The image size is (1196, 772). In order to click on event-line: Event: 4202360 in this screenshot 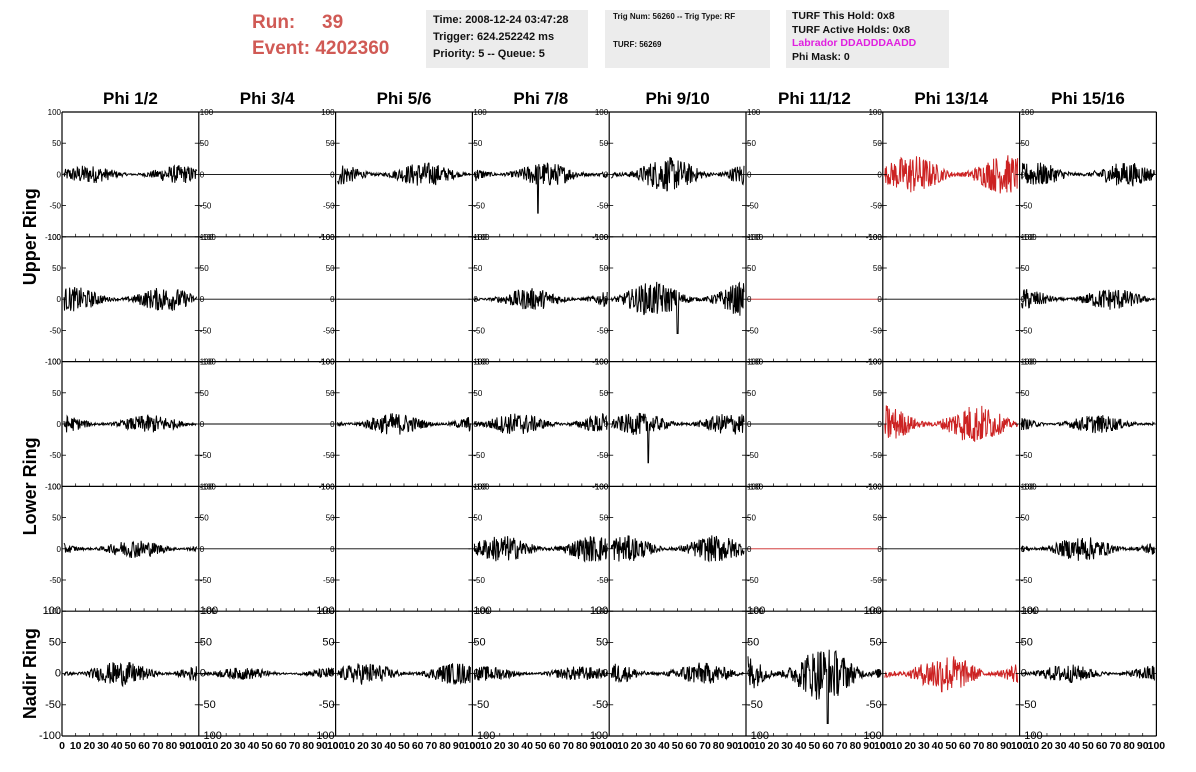, I will do `click(337, 49)`.